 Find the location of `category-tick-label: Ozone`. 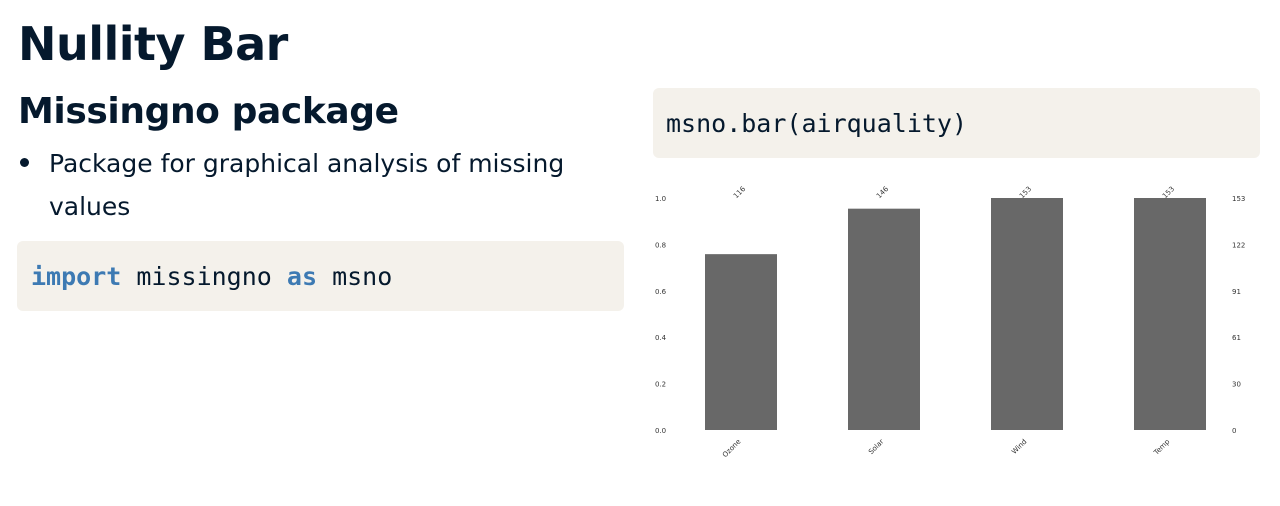

category-tick-label: Ozone is located at coordinates (731, 448).